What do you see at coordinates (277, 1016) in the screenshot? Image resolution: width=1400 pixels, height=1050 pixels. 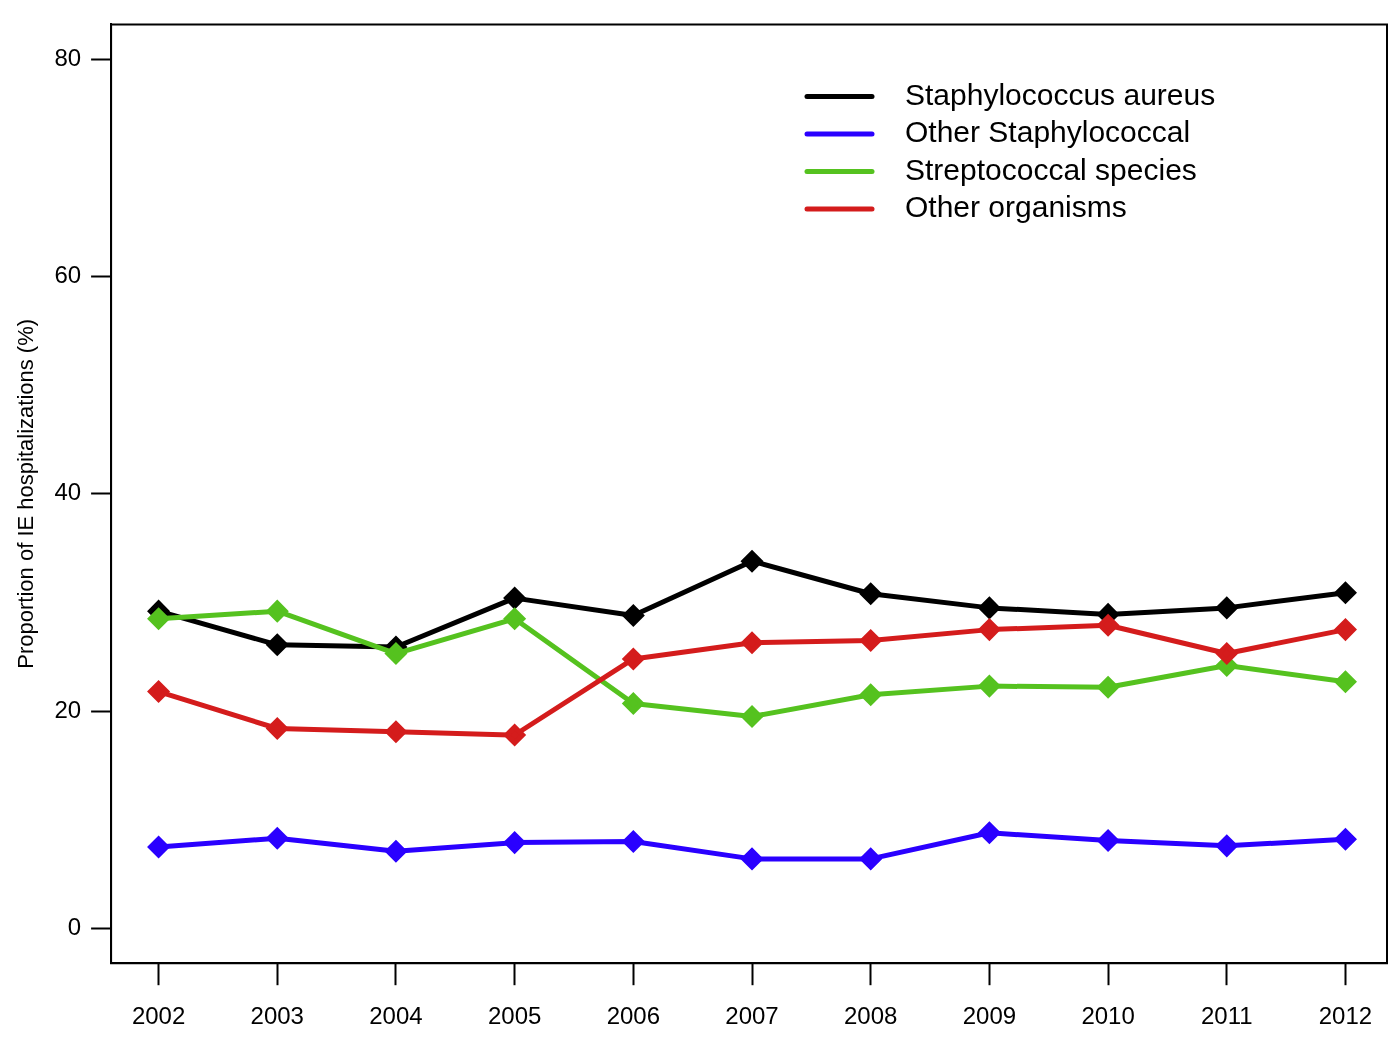 I see `x-tick-label: 2003` at bounding box center [277, 1016].